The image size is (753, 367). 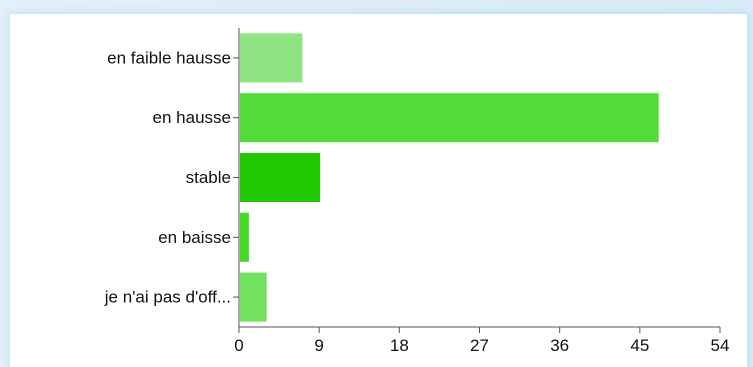 I want to click on category-label-0: en faible hausse, so click(x=169, y=57).